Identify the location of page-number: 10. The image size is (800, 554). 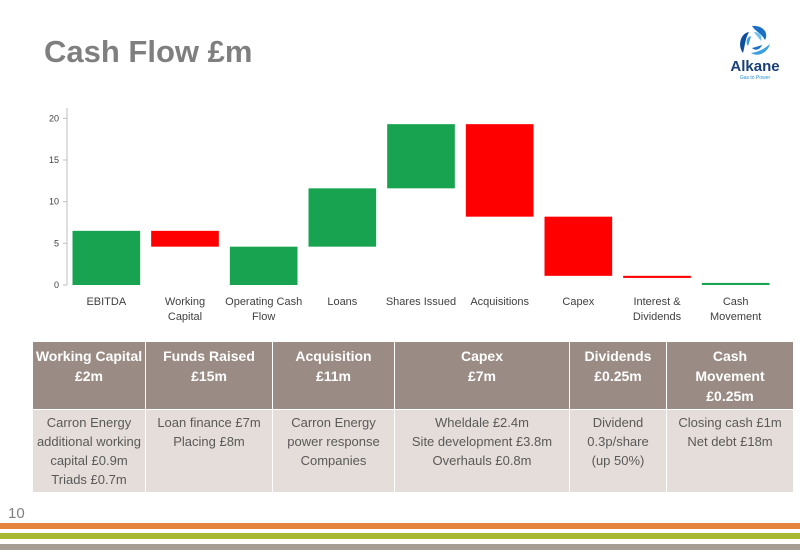
(16, 513).